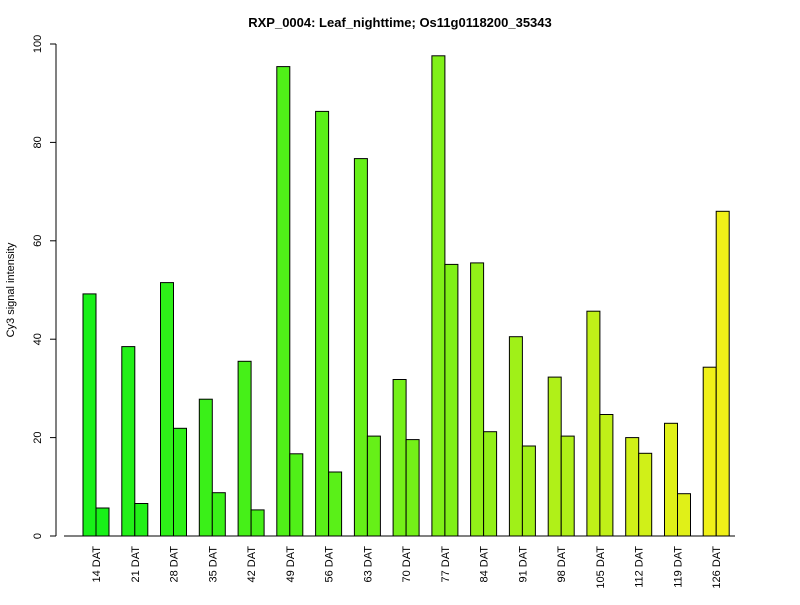  I want to click on y-axis-label: Cy3 signal intensity, so click(11, 289).